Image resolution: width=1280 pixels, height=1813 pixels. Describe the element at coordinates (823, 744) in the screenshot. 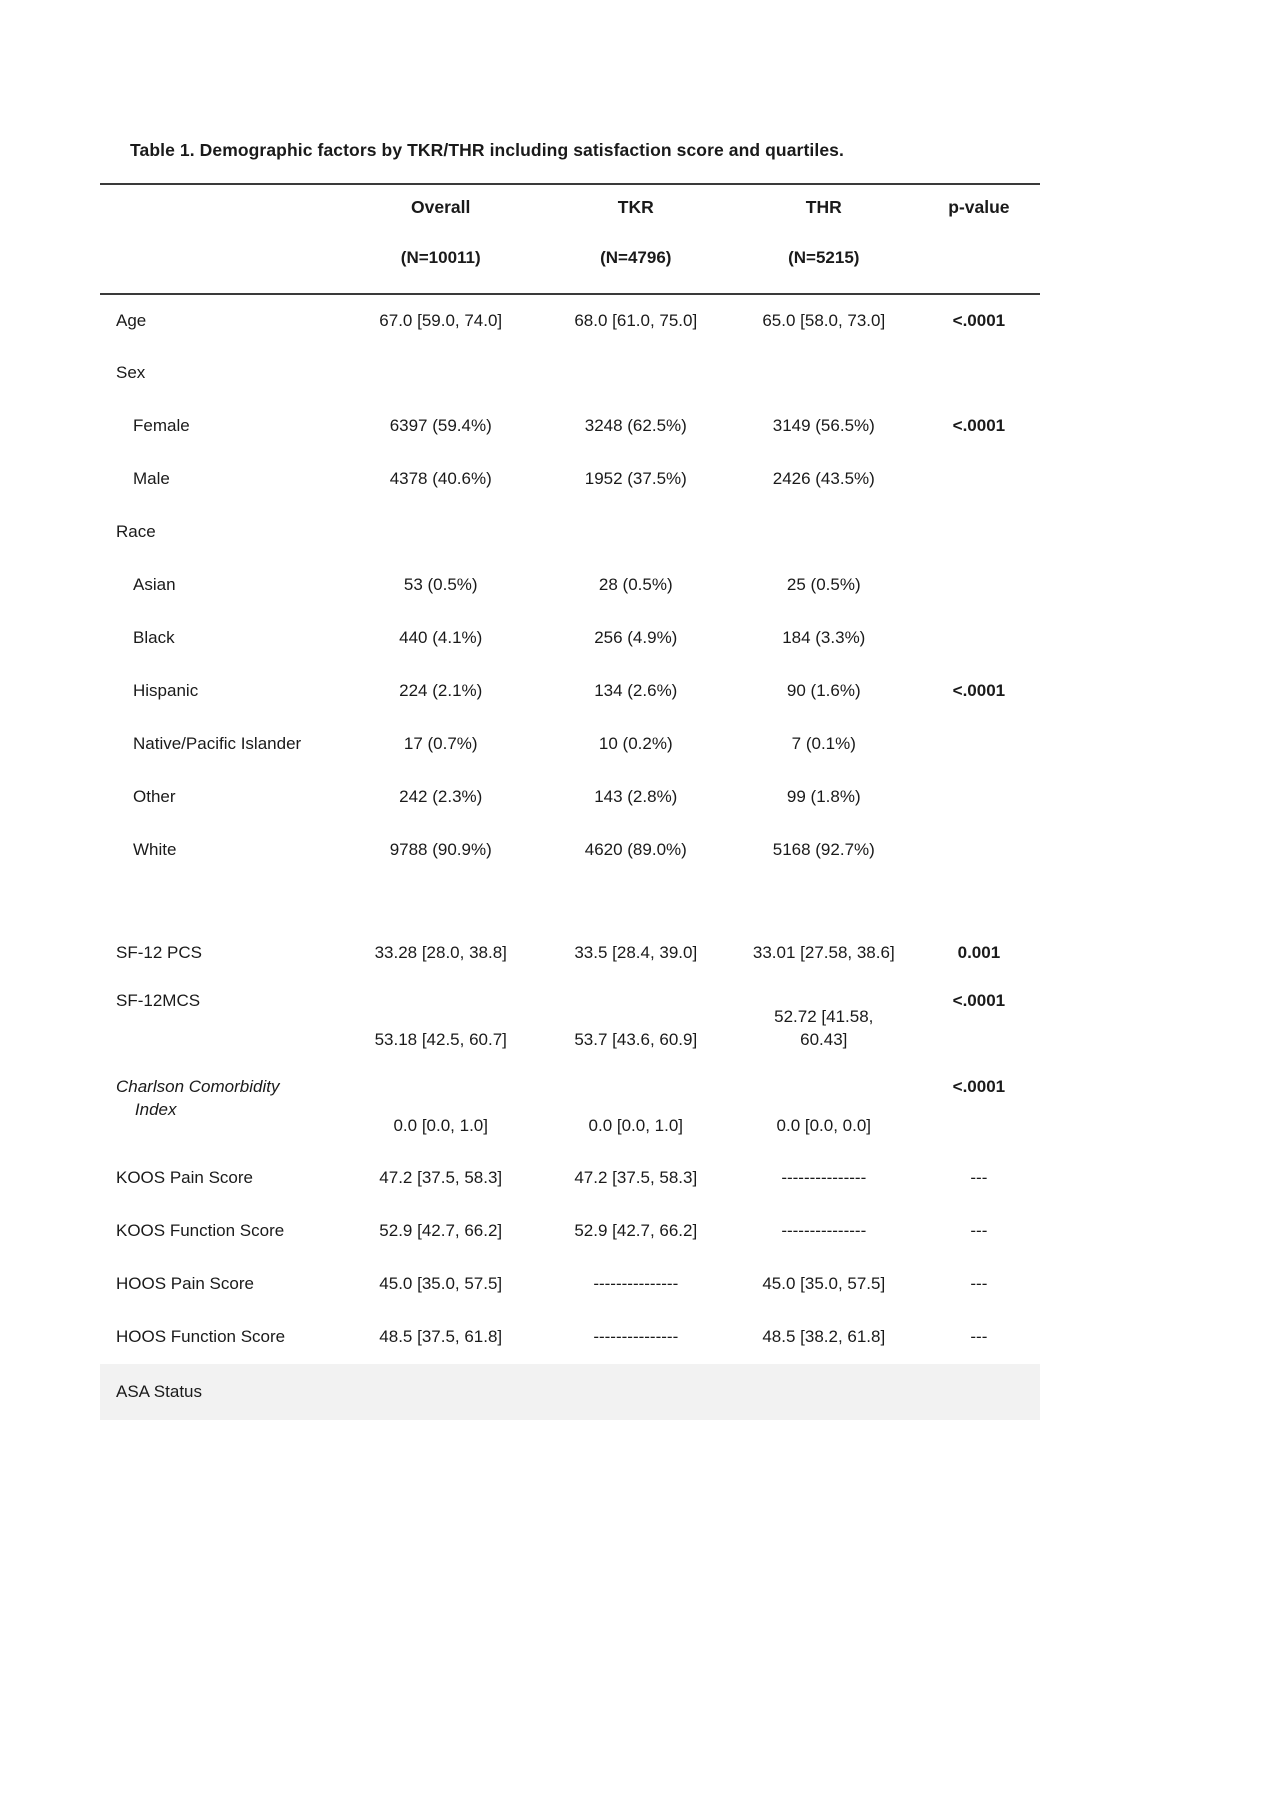

I see `value-cell: 7 (0.1%)` at that location.